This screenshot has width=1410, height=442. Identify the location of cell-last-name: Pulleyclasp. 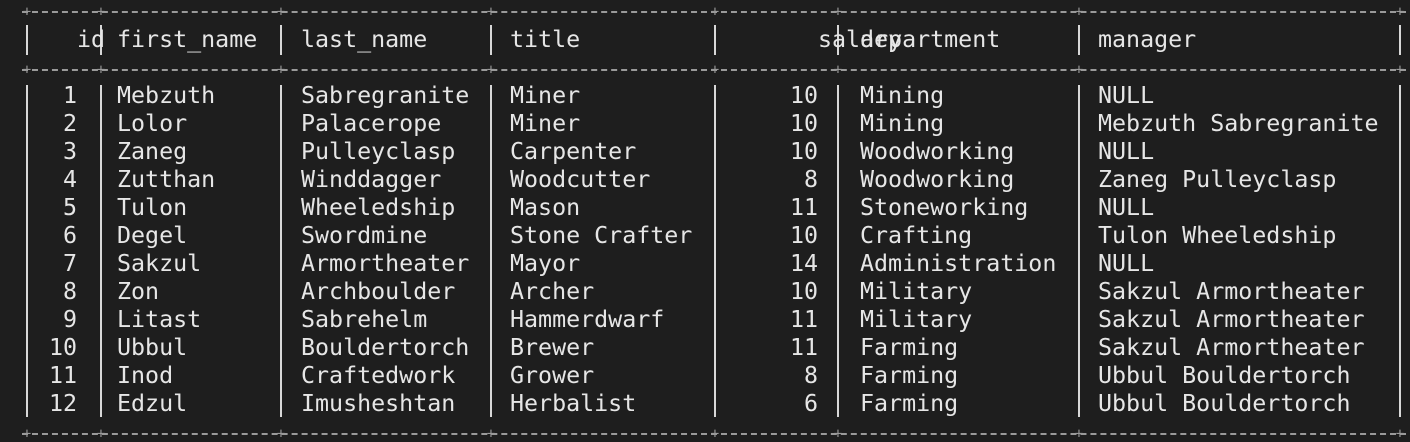
(378, 151).